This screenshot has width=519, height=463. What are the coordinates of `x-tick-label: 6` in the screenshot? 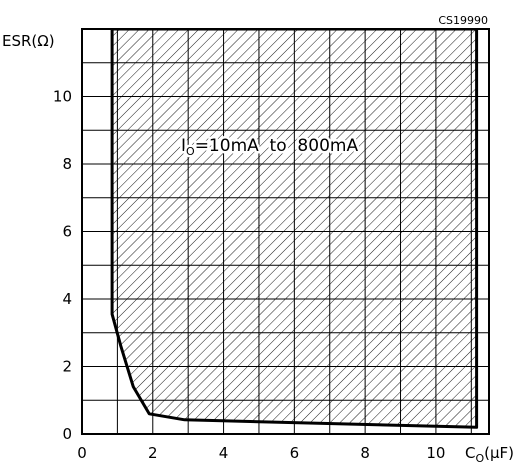 It's located at (295, 453).